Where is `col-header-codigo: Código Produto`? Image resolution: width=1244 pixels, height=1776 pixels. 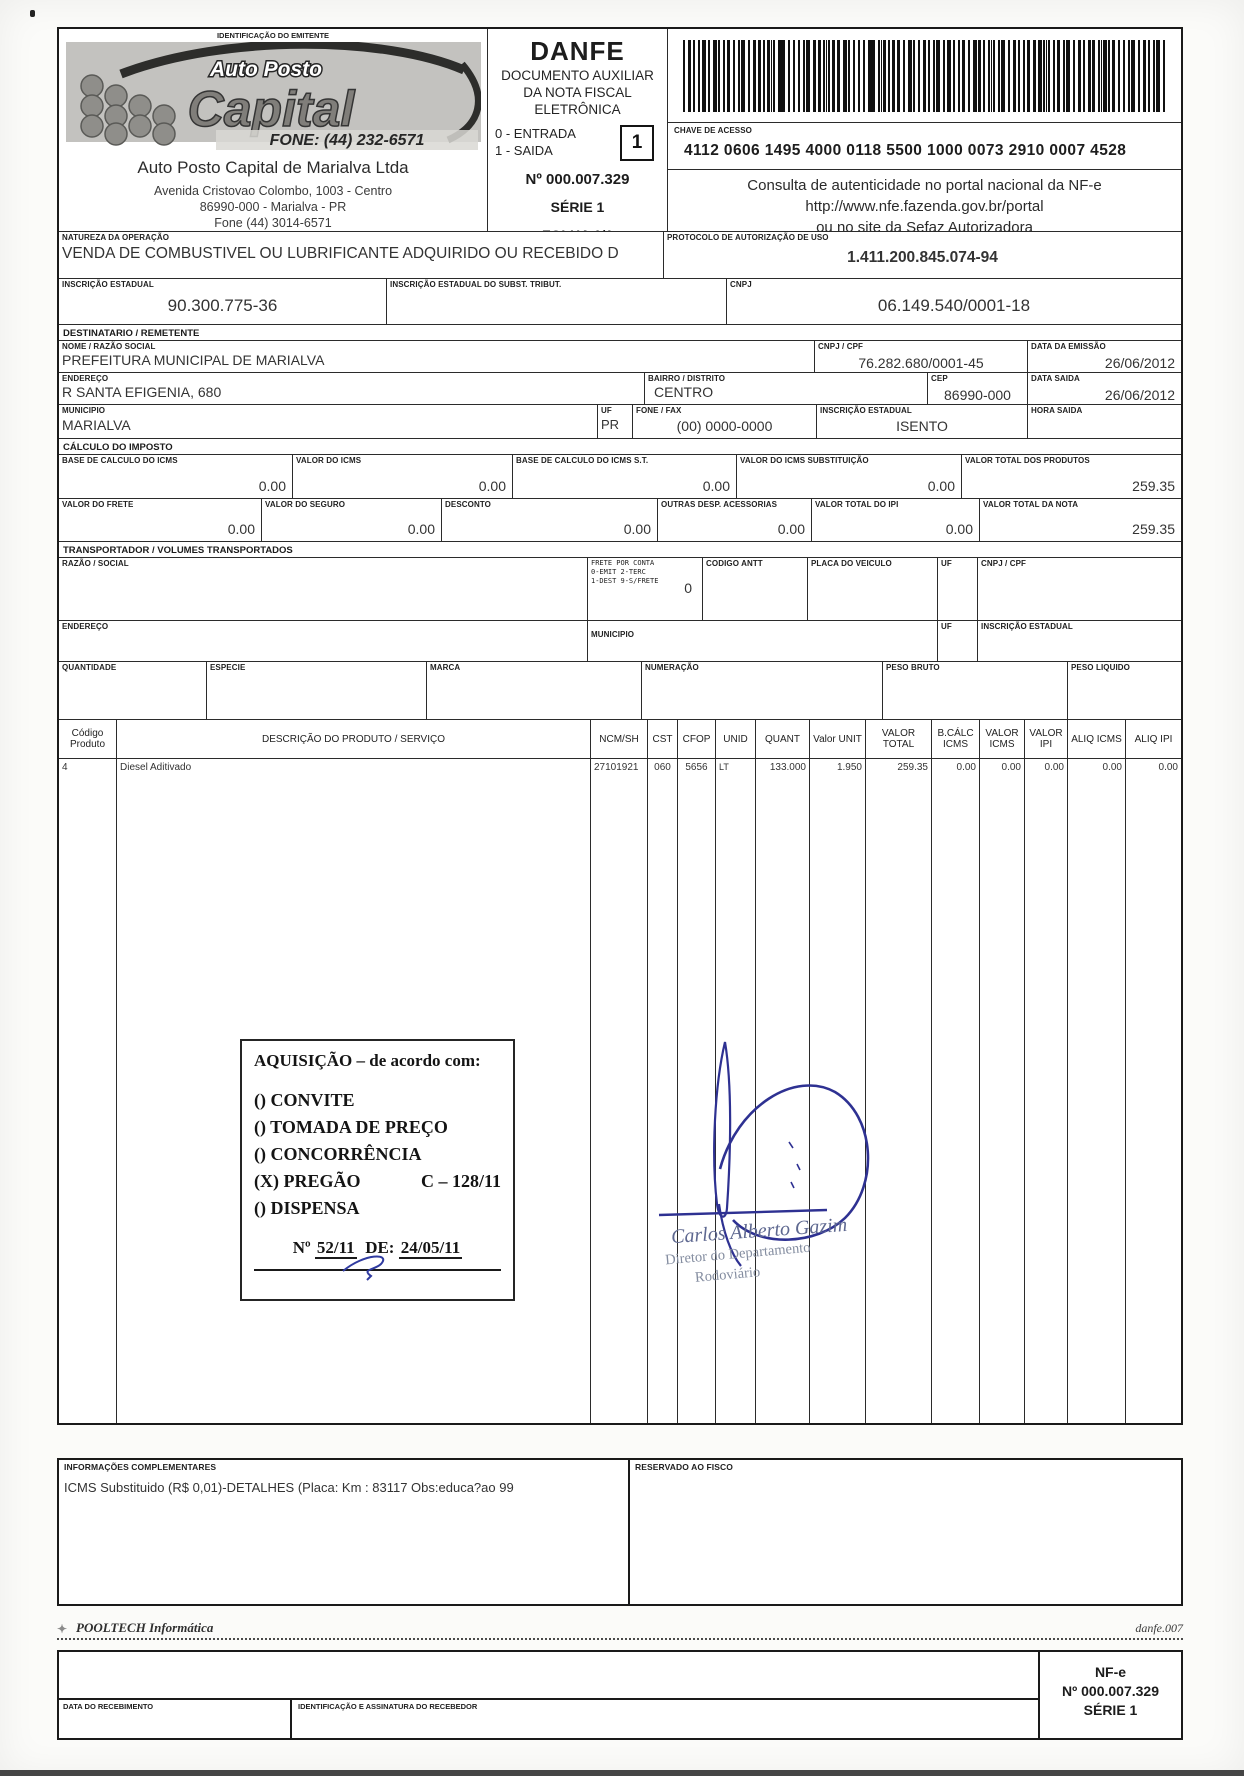
col-header-codigo: Código Produto is located at coordinates (88, 739).